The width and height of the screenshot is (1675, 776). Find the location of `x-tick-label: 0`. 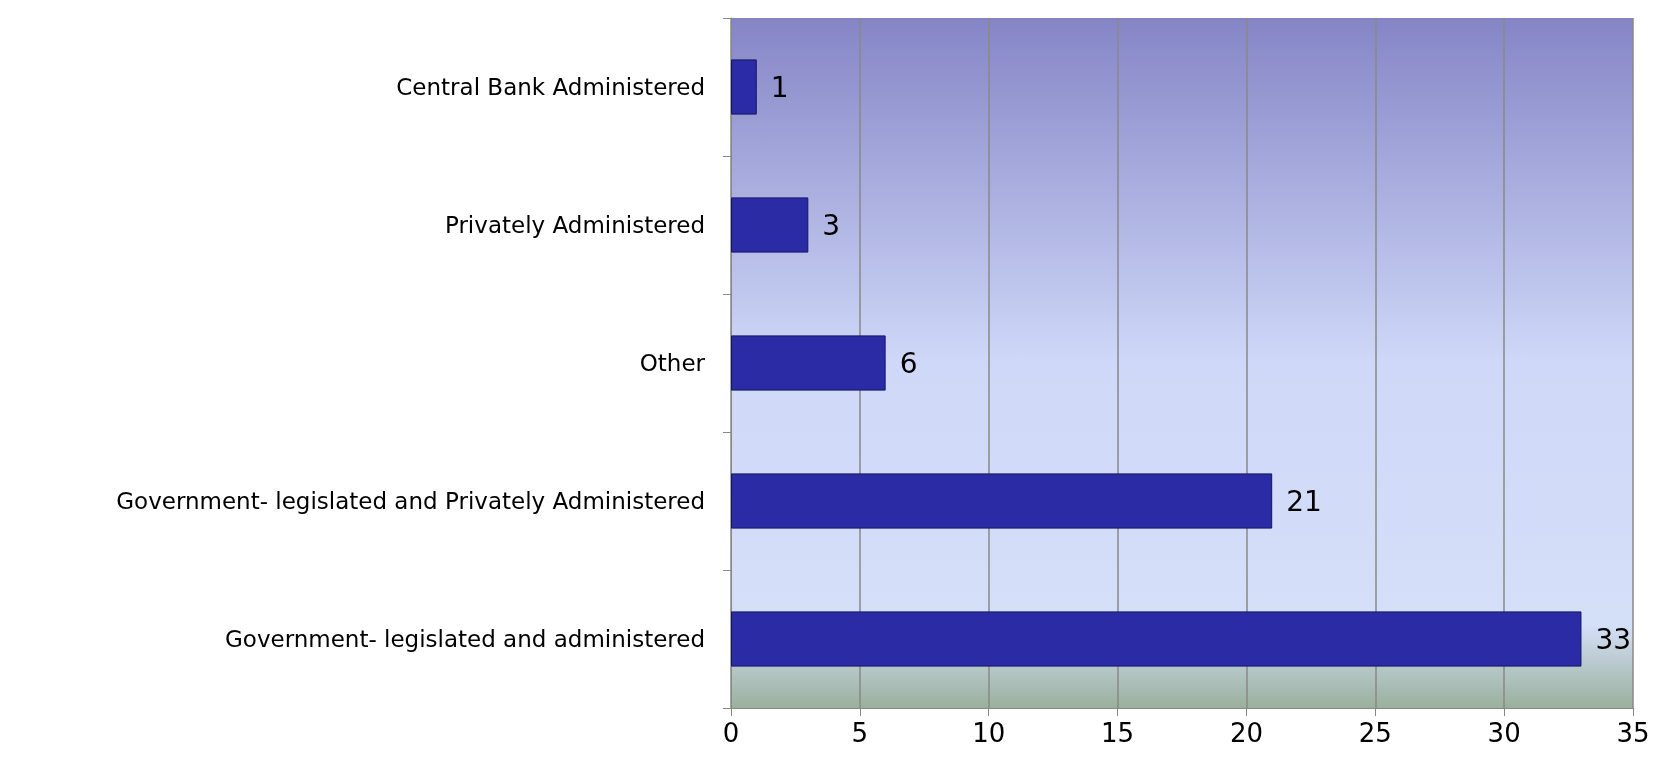

x-tick-label: 0 is located at coordinates (731, 733).